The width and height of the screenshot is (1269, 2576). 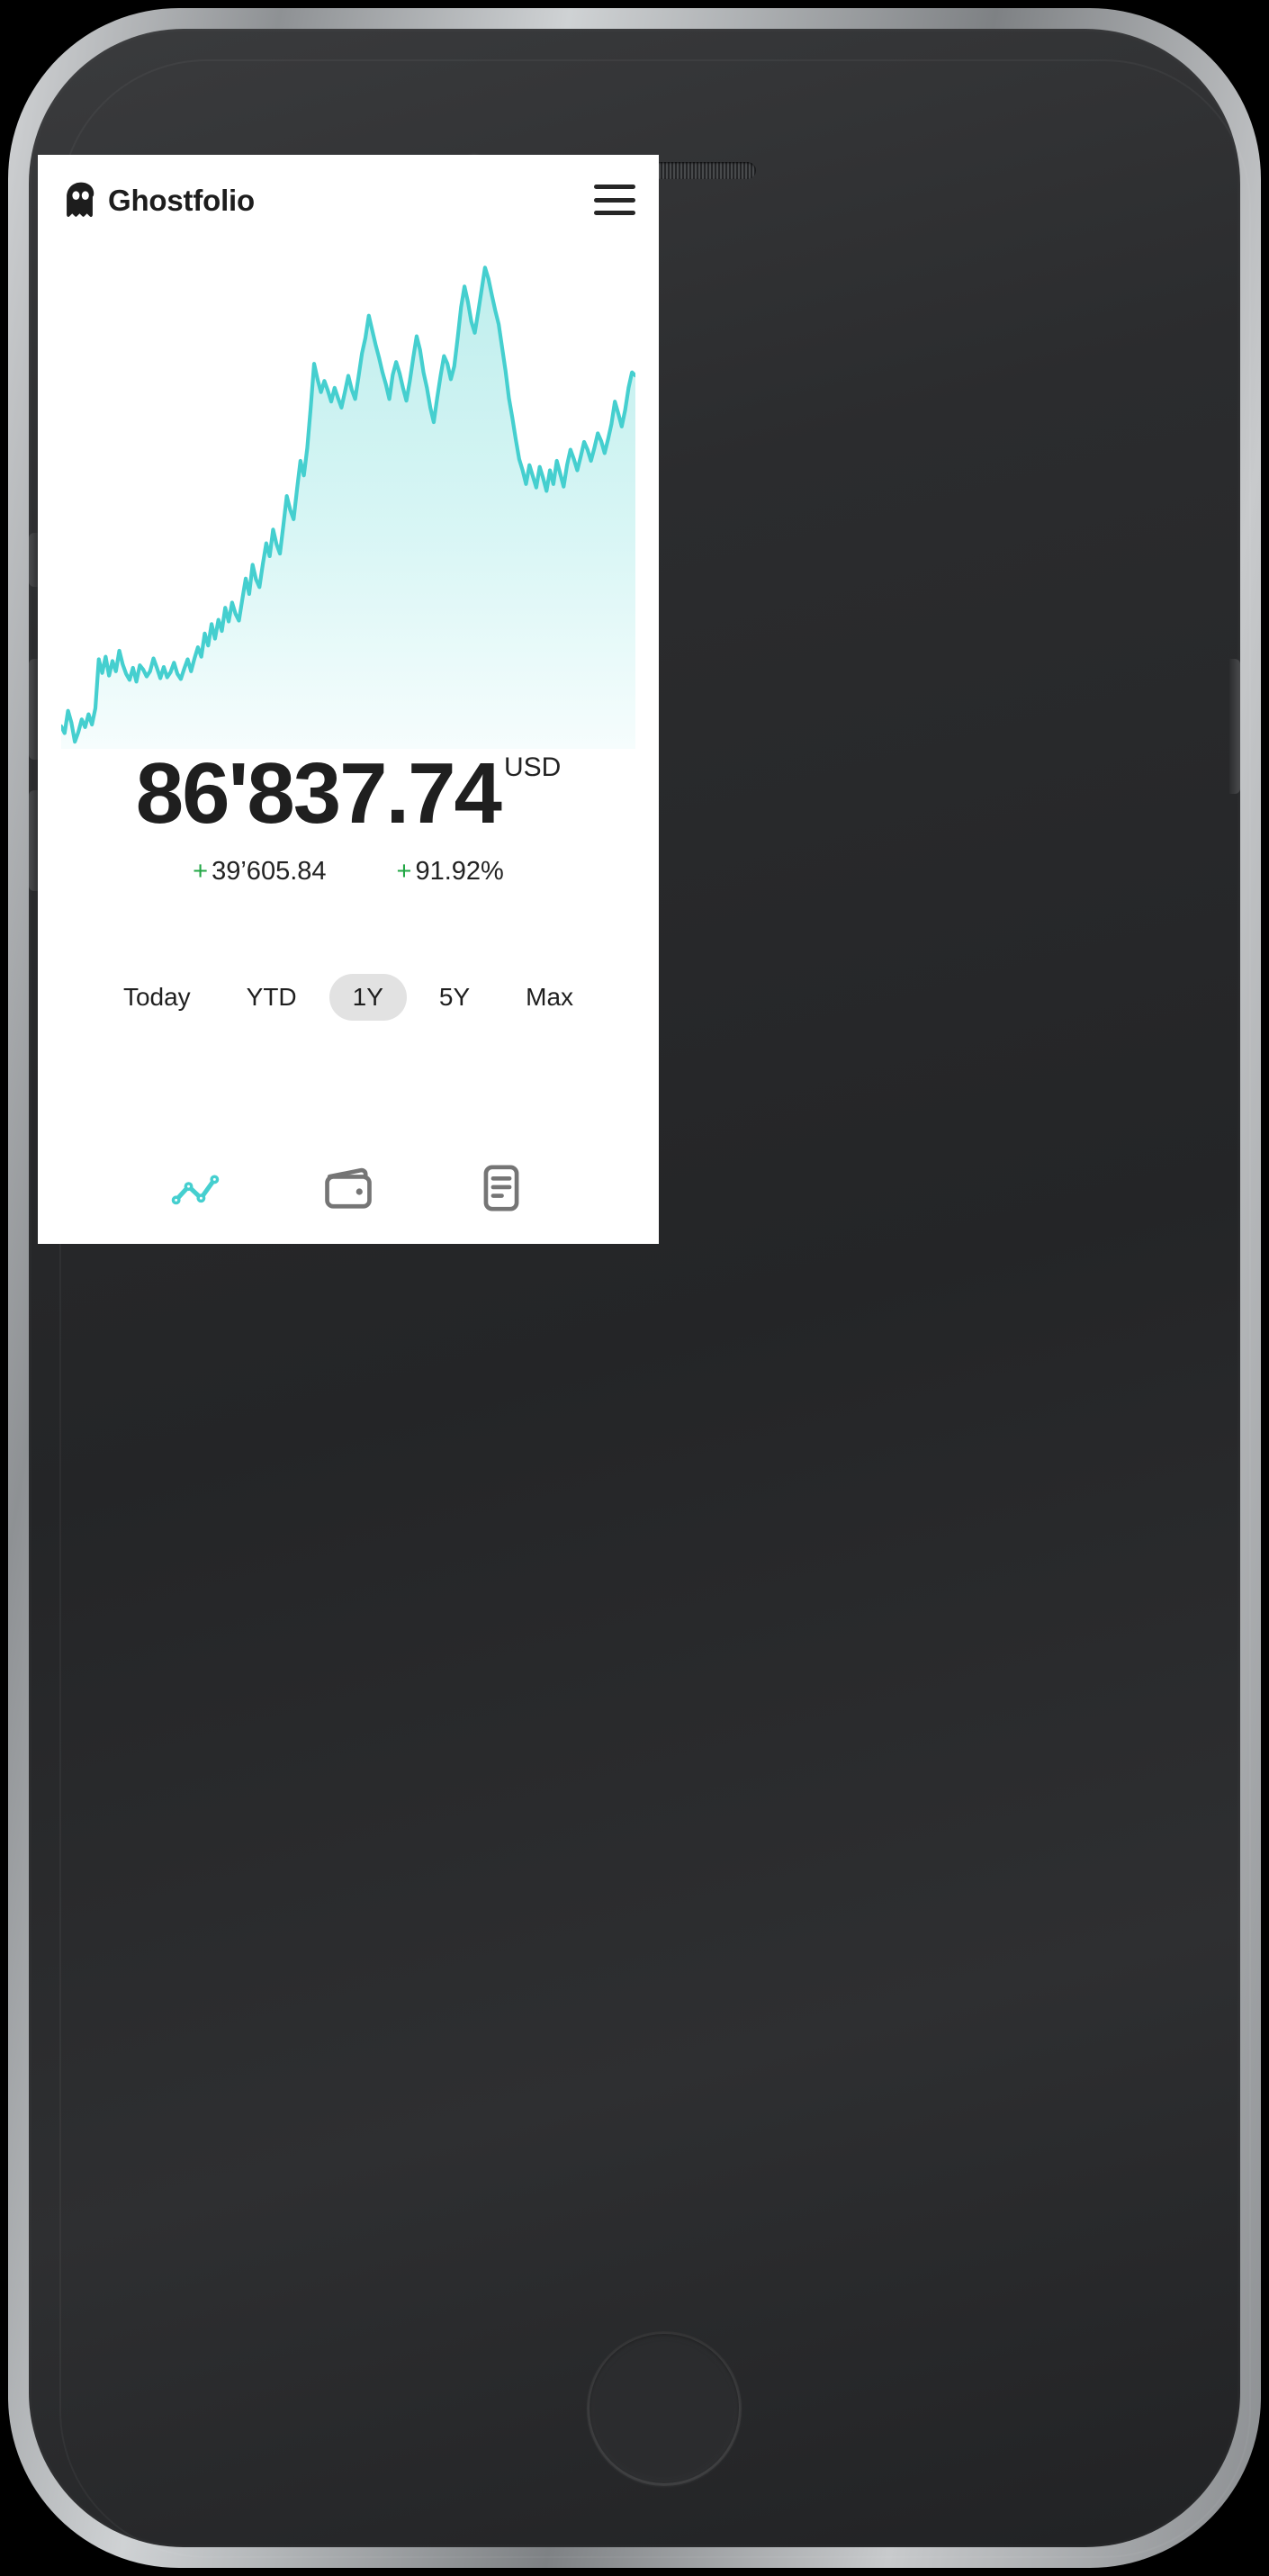 I want to click on bottom-navigation, so click(x=348, y=1188).